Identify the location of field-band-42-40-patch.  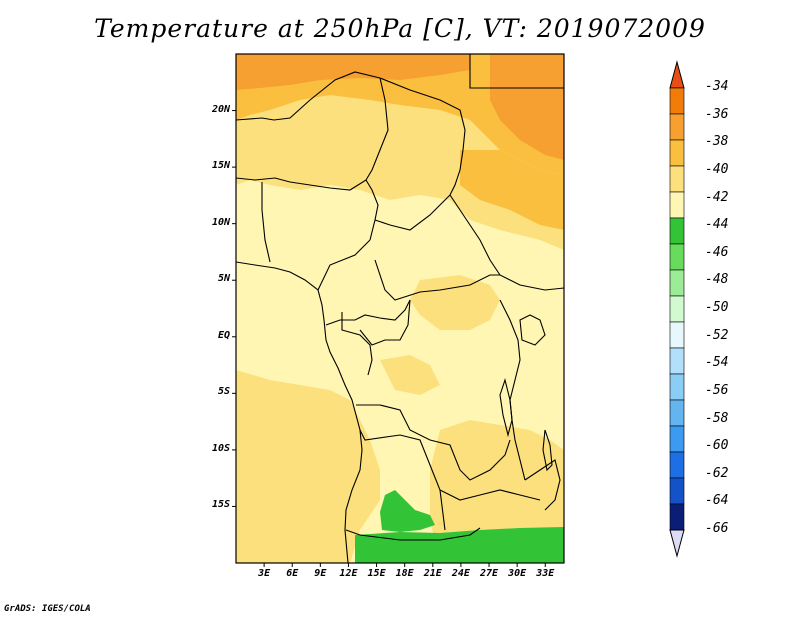
(410, 375).